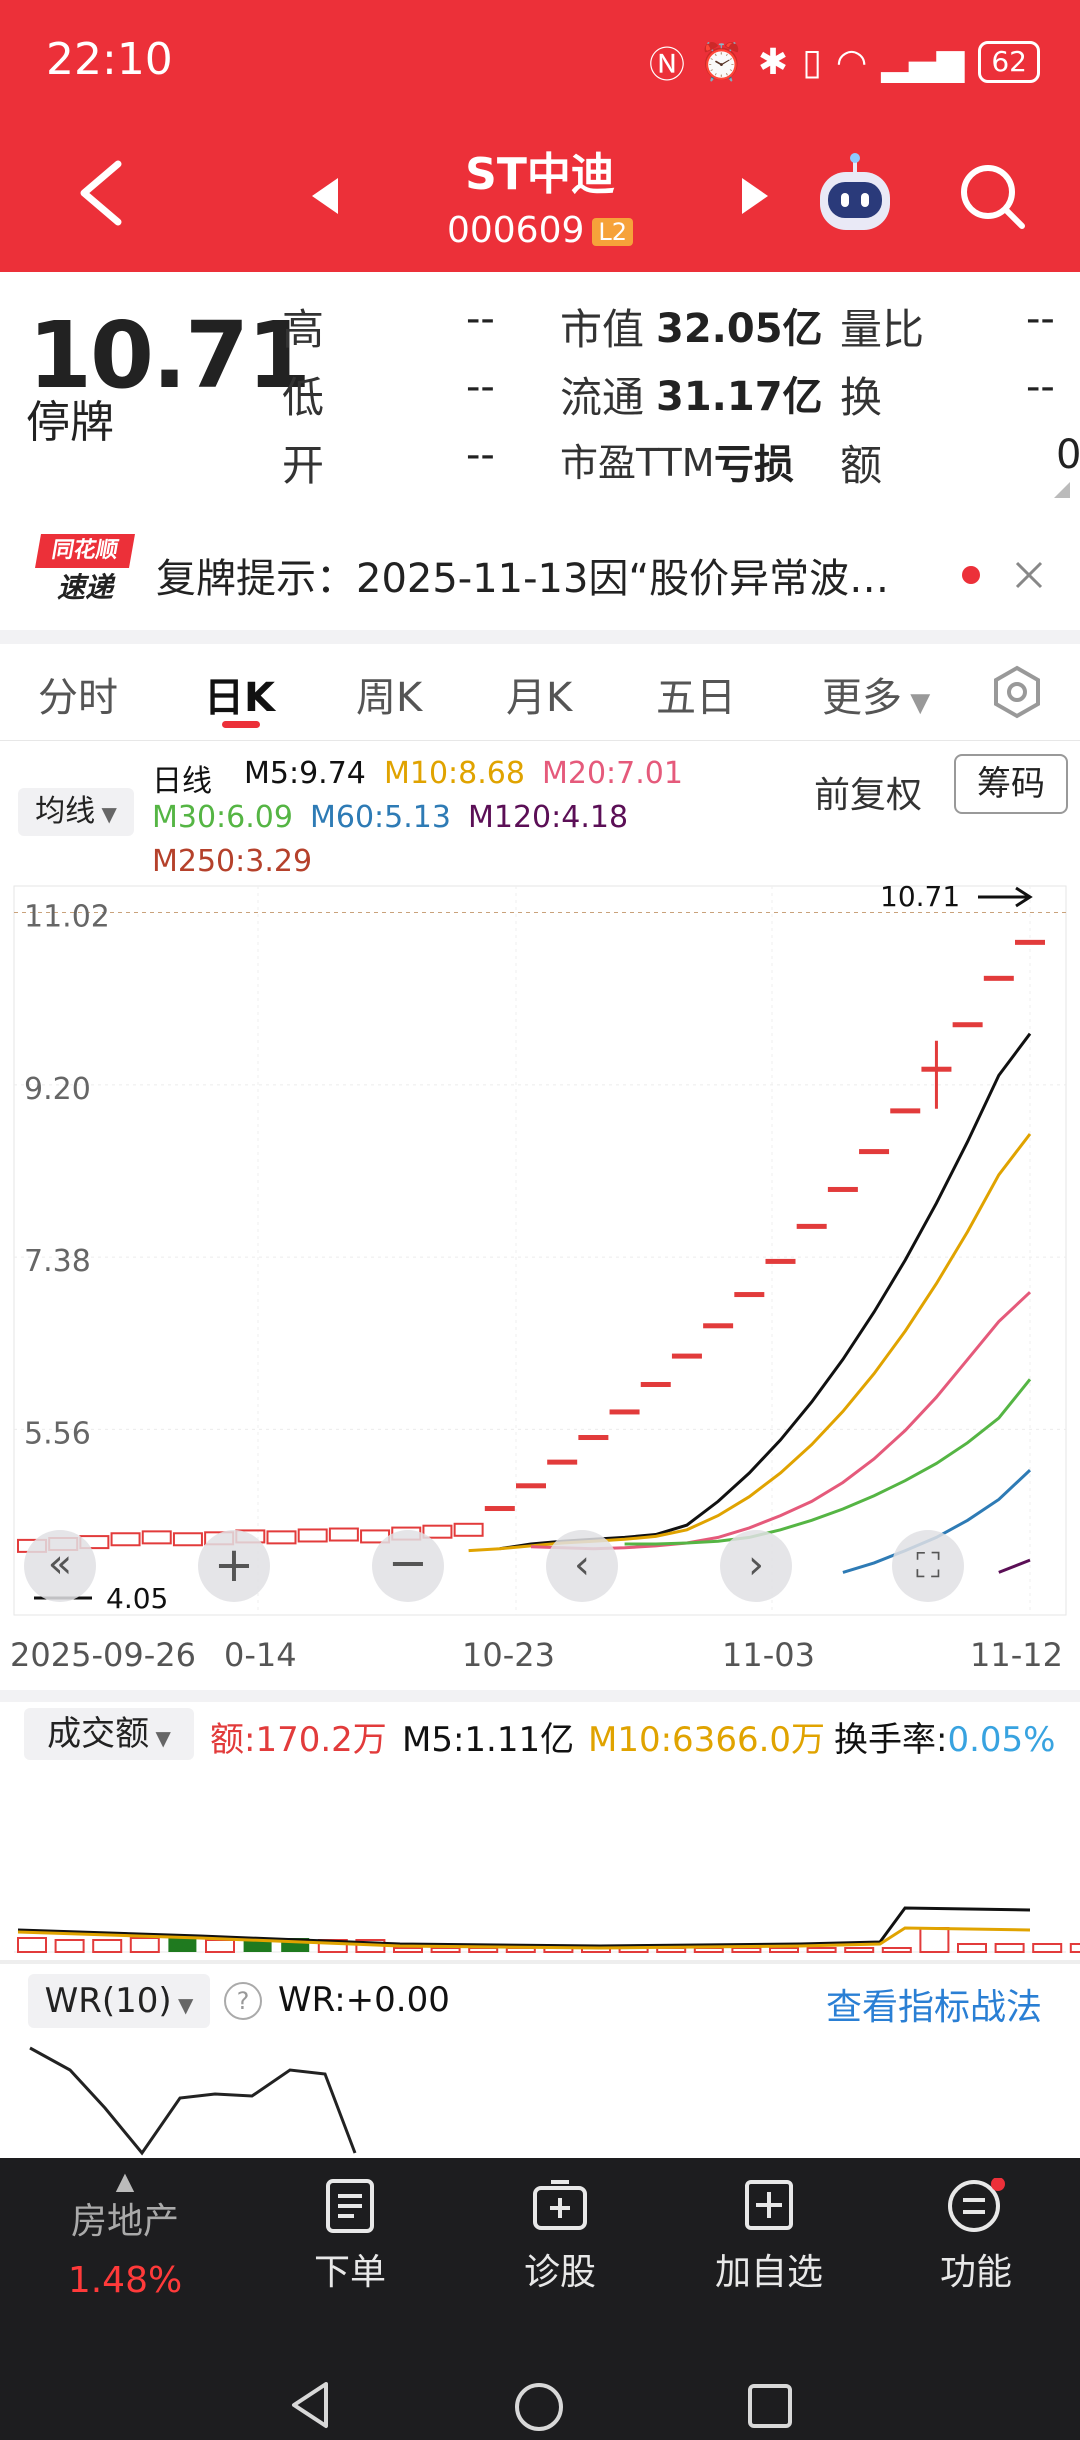 The width and height of the screenshot is (1080, 2440). I want to click on quote-value-open: --, so click(480, 455).